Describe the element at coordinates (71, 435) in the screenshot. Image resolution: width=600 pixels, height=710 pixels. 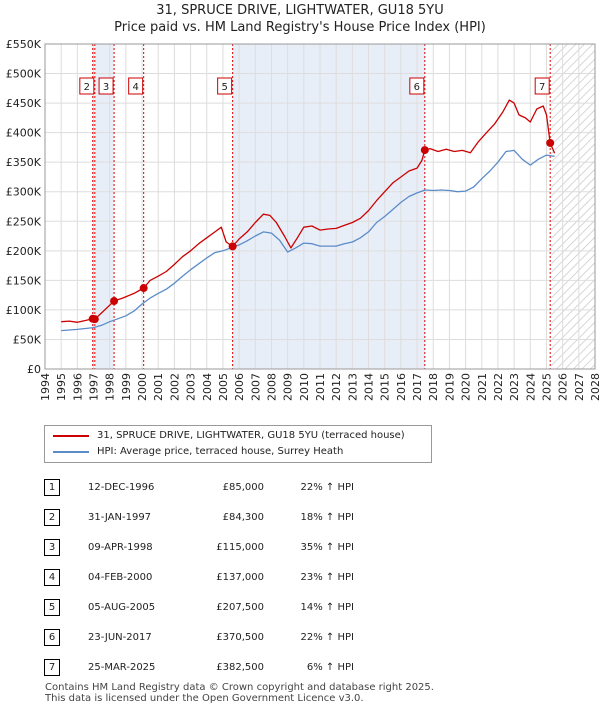
I see `legend-swatch-property` at that location.